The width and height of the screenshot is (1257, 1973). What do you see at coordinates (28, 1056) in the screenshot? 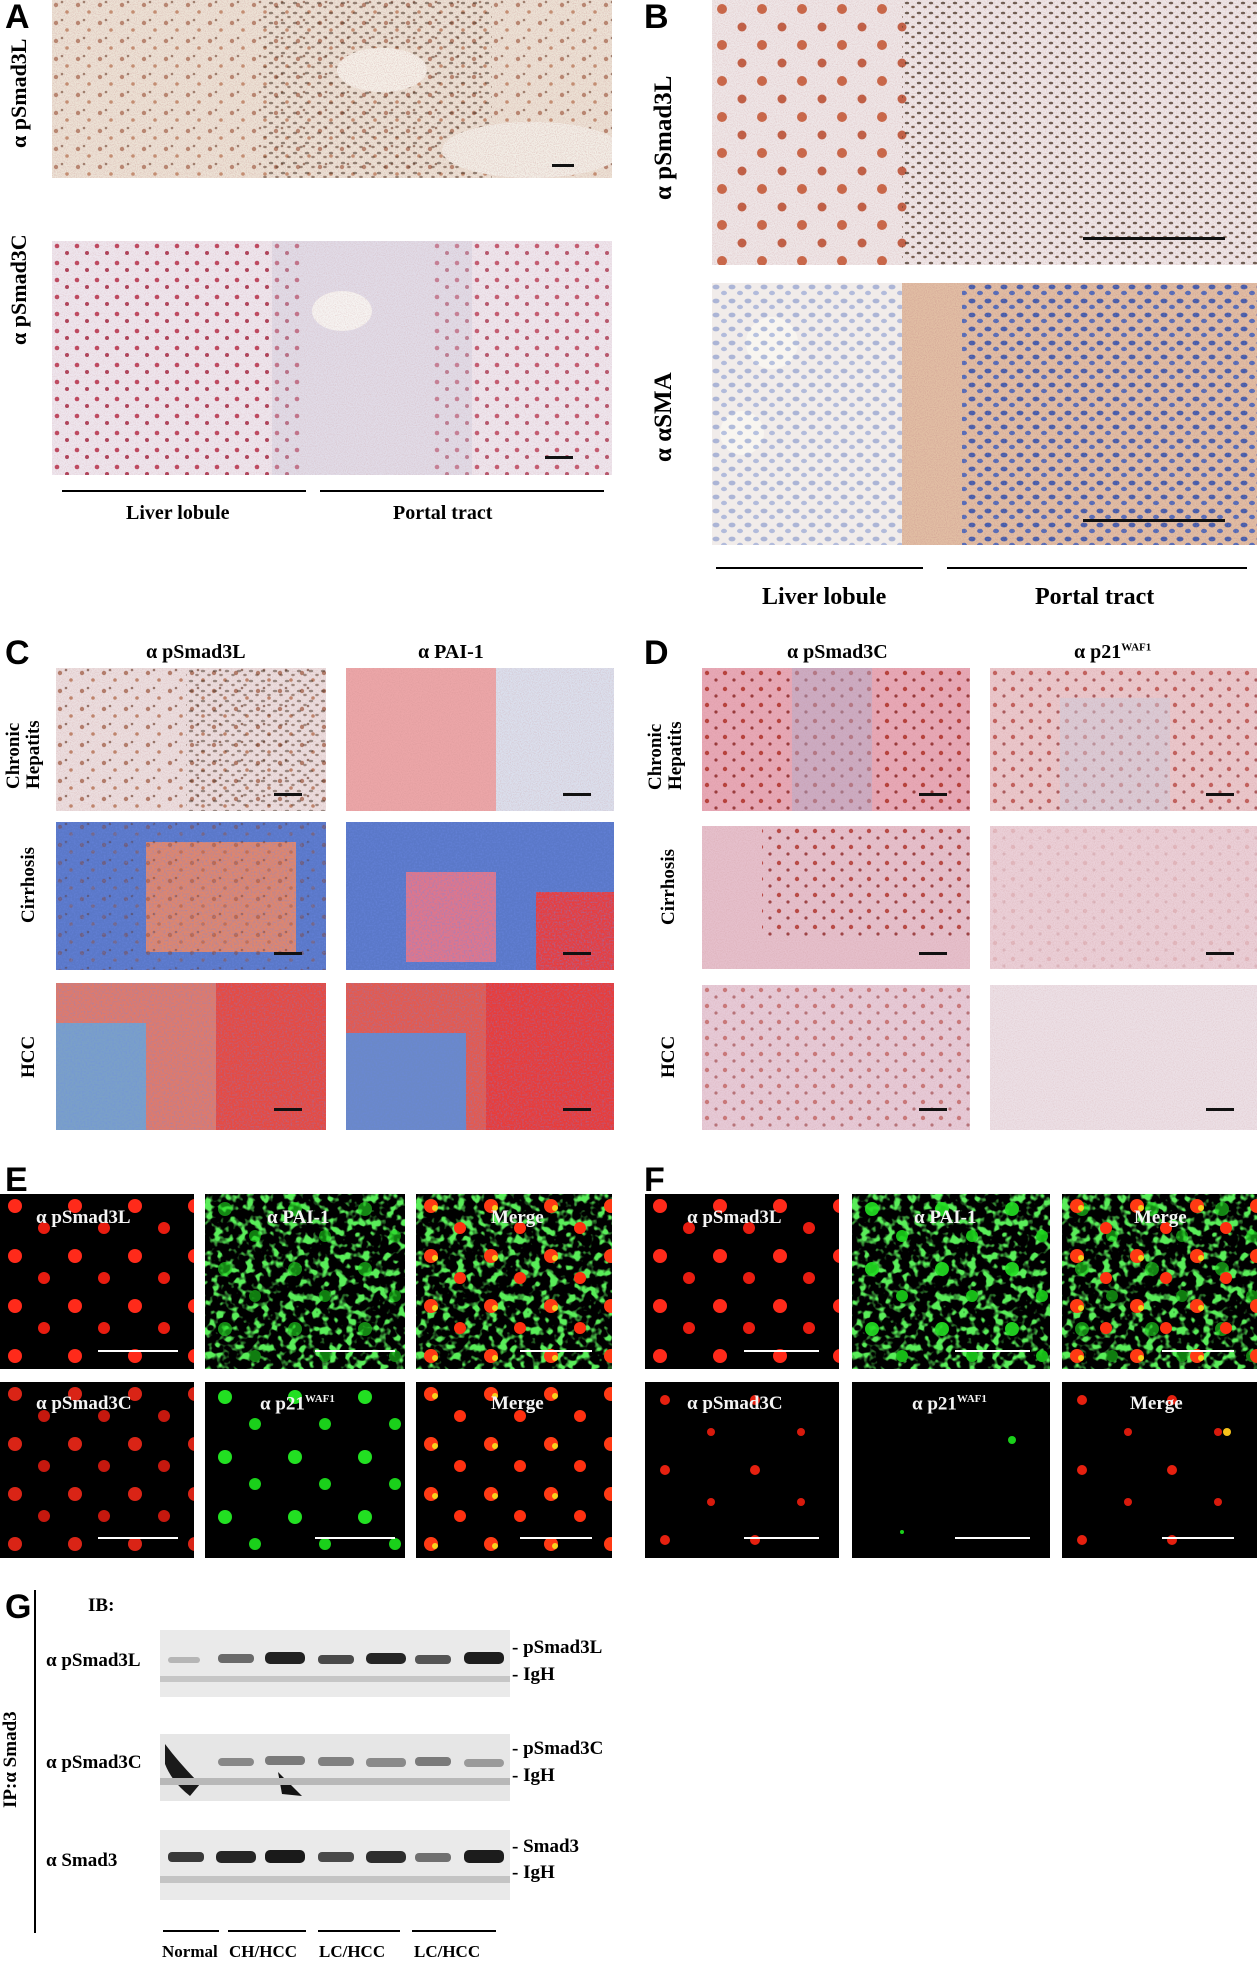
I see `panel-c-row-label-3: HCC` at bounding box center [28, 1056].